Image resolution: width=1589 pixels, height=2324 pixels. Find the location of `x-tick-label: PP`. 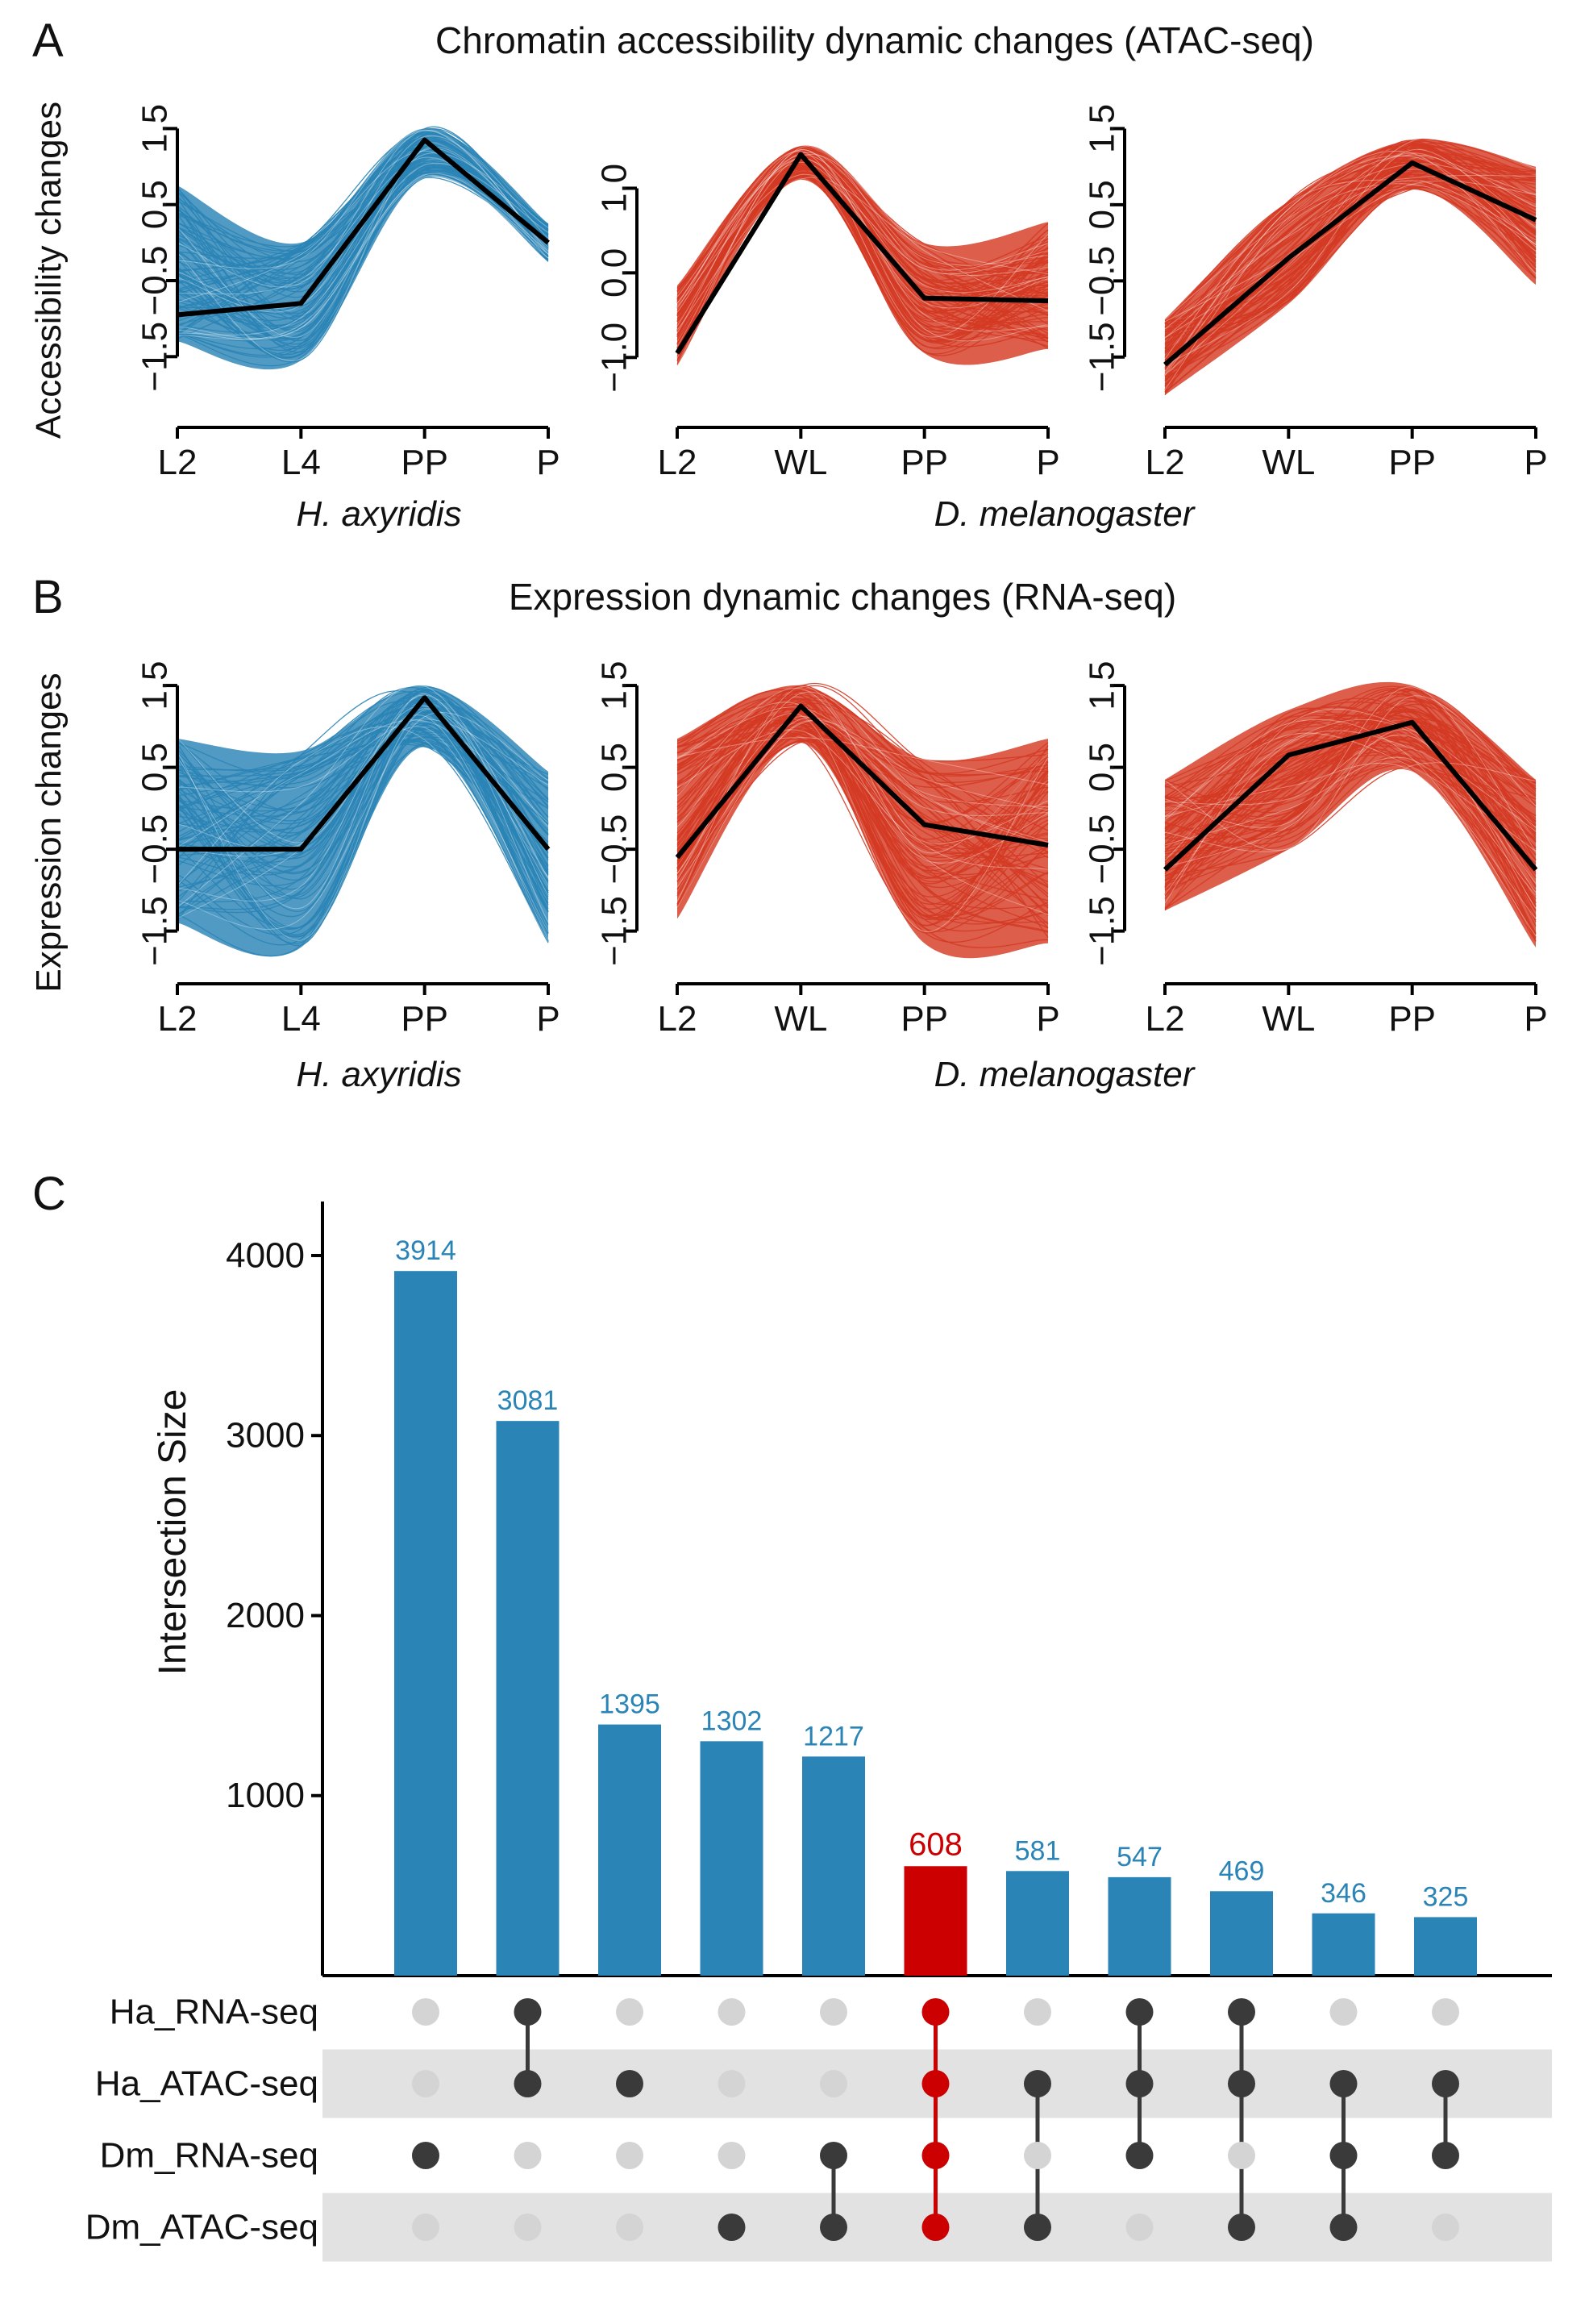

x-tick-label: PP is located at coordinates (1412, 1019).